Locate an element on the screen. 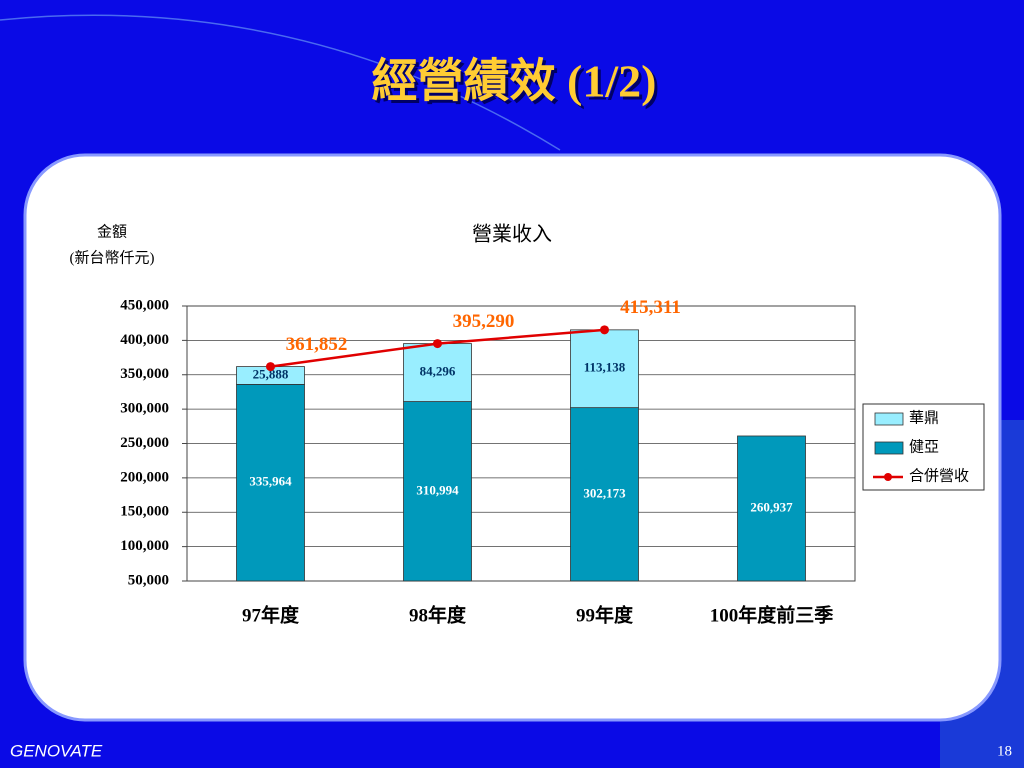 The image size is (1024, 773). value-label: 415,311 is located at coordinates (650, 307).